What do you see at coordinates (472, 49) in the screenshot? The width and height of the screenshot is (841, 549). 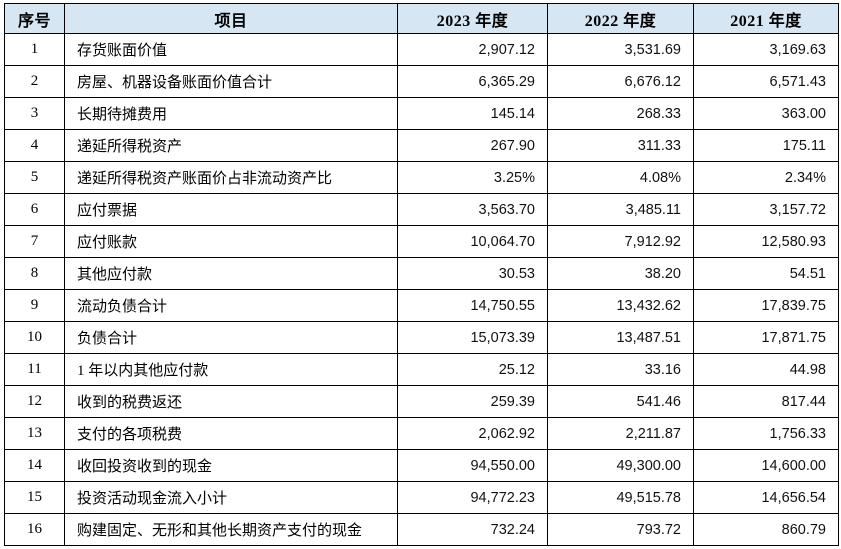 I see `value-2023-cell: 2,907.12` at bounding box center [472, 49].